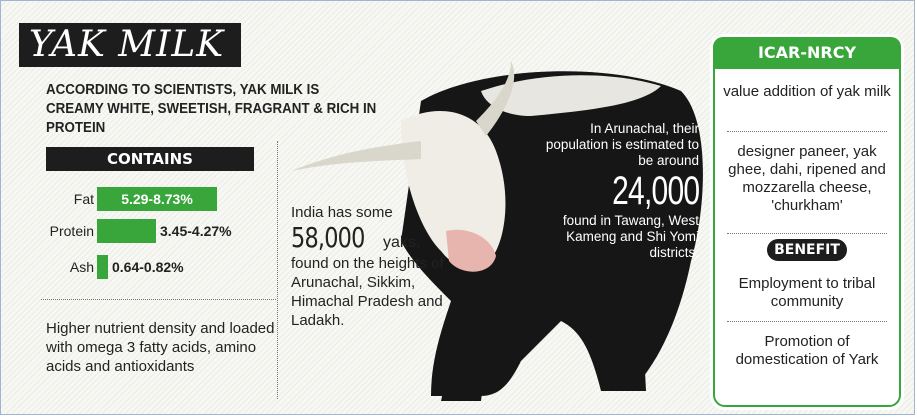 The image size is (917, 417). I want to click on nutrient-label: Protein, so click(71, 231).